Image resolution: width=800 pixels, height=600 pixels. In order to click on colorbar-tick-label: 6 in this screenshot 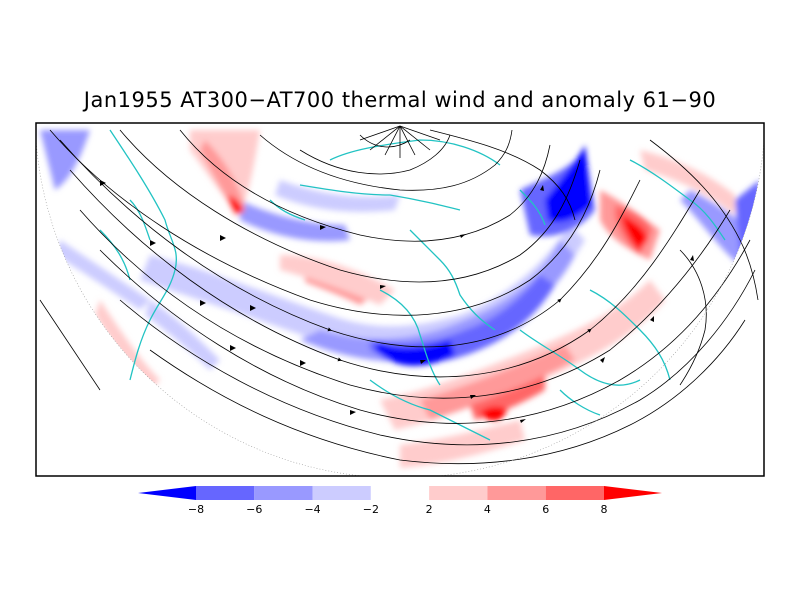, I will do `click(545, 509)`.